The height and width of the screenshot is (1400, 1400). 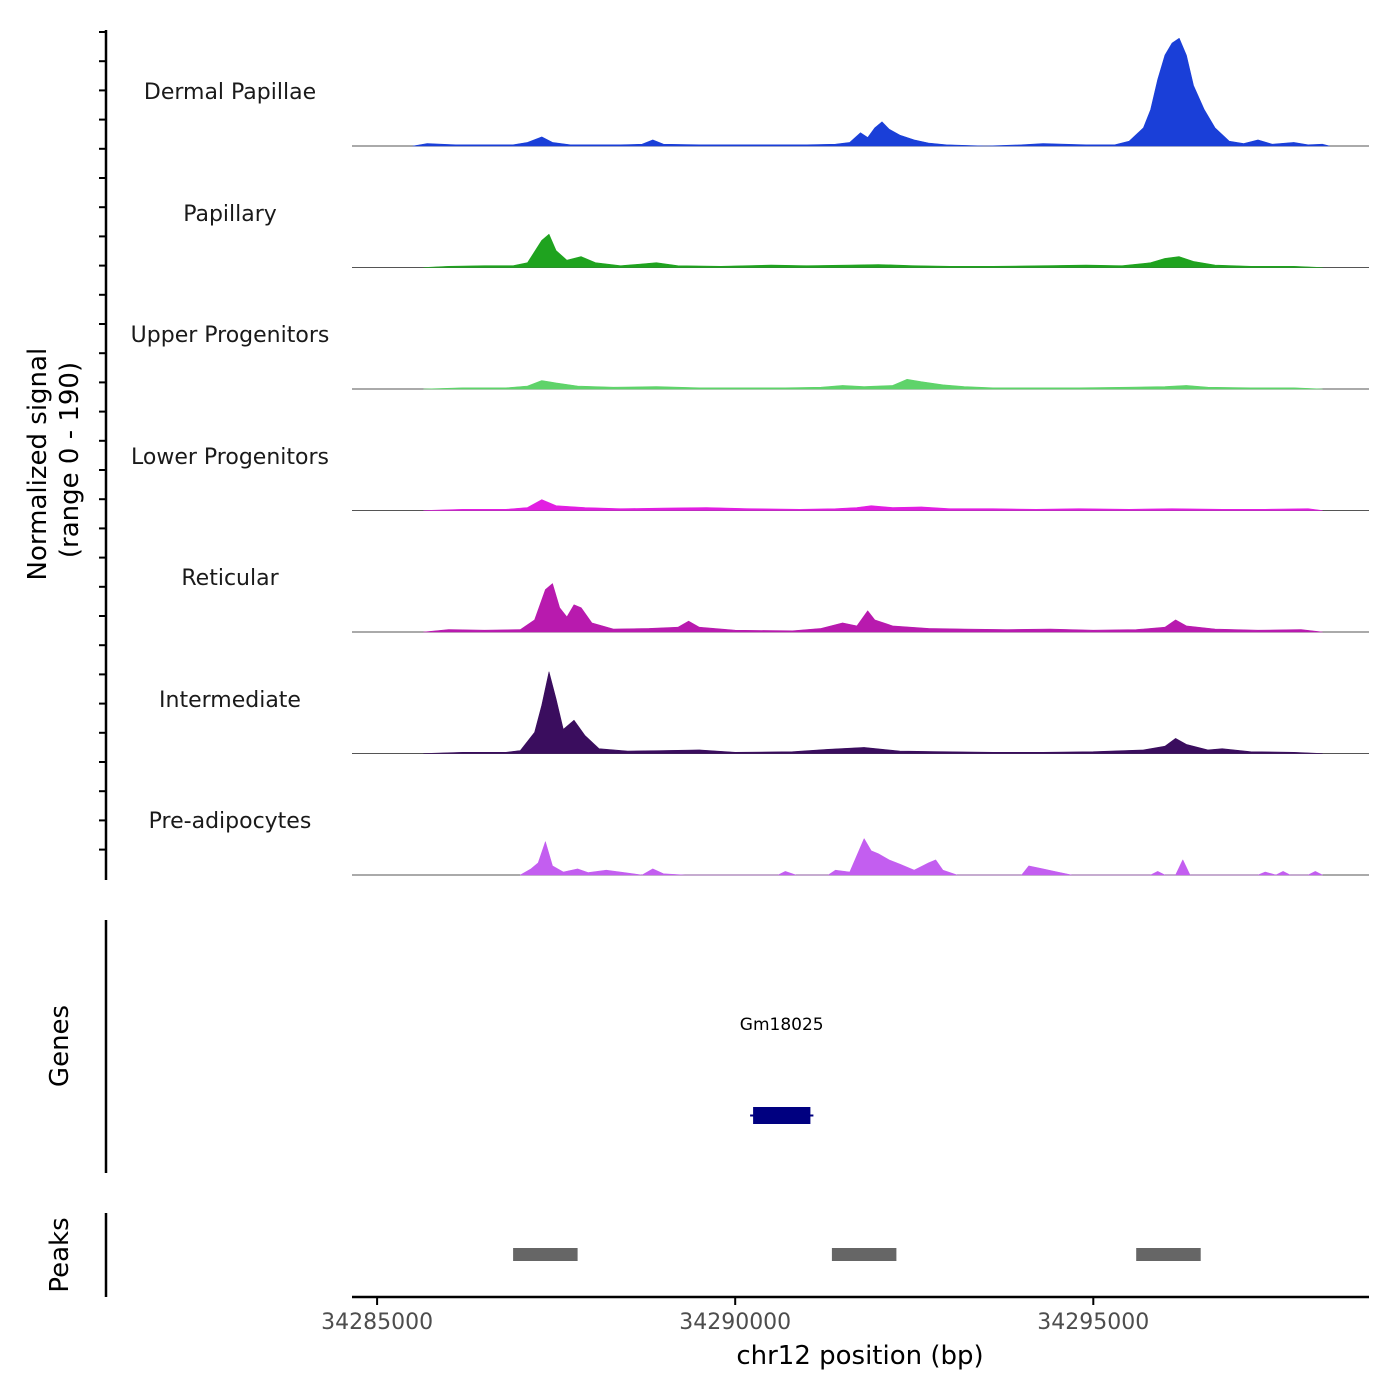 What do you see at coordinates (377, 1322) in the screenshot?
I see `x-tick-label: 34285000` at bounding box center [377, 1322].